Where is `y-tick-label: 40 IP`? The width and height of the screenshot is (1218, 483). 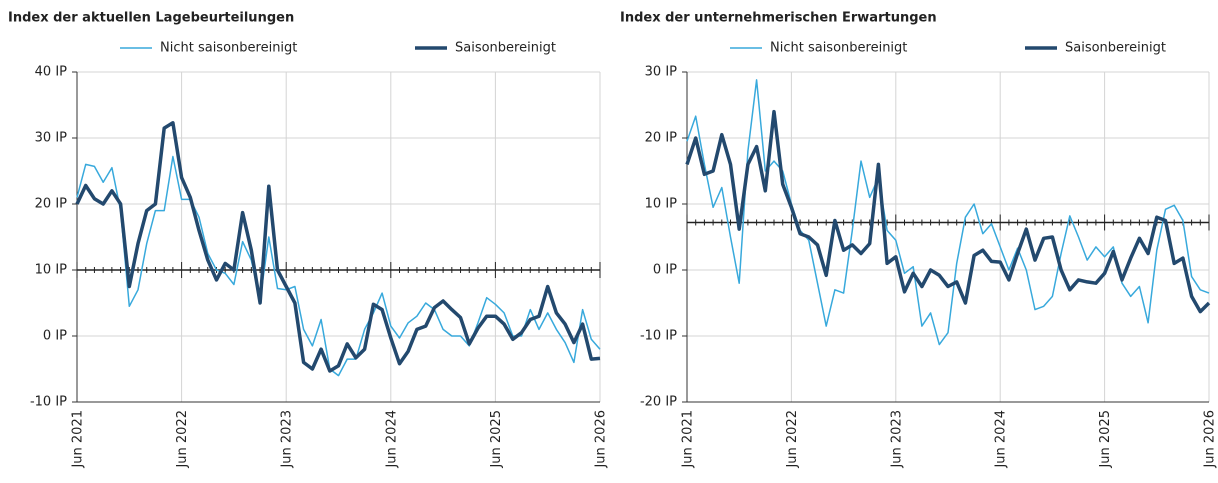
y-tick-label: 40 IP is located at coordinates (51, 72).